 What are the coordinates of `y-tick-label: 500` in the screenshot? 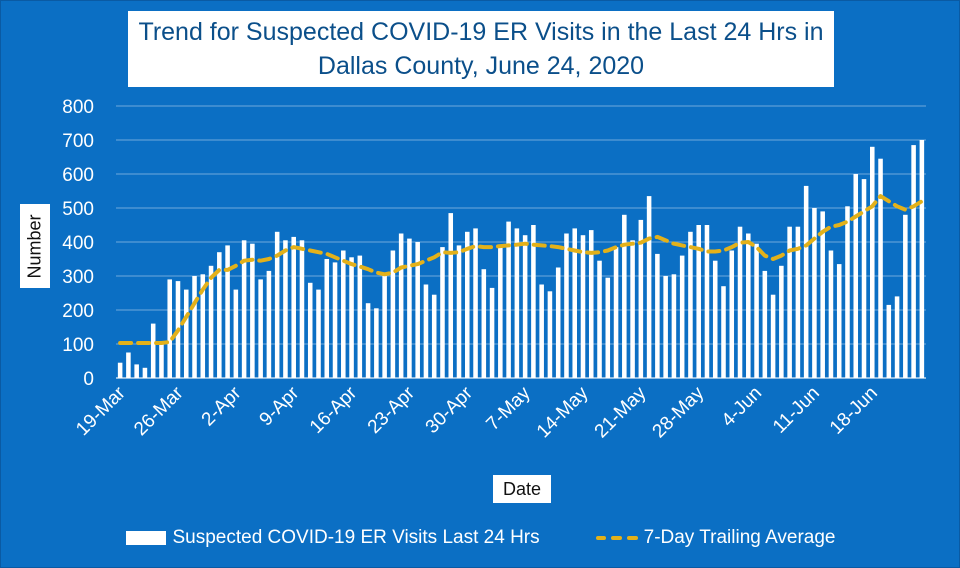 It's located at (78, 209).